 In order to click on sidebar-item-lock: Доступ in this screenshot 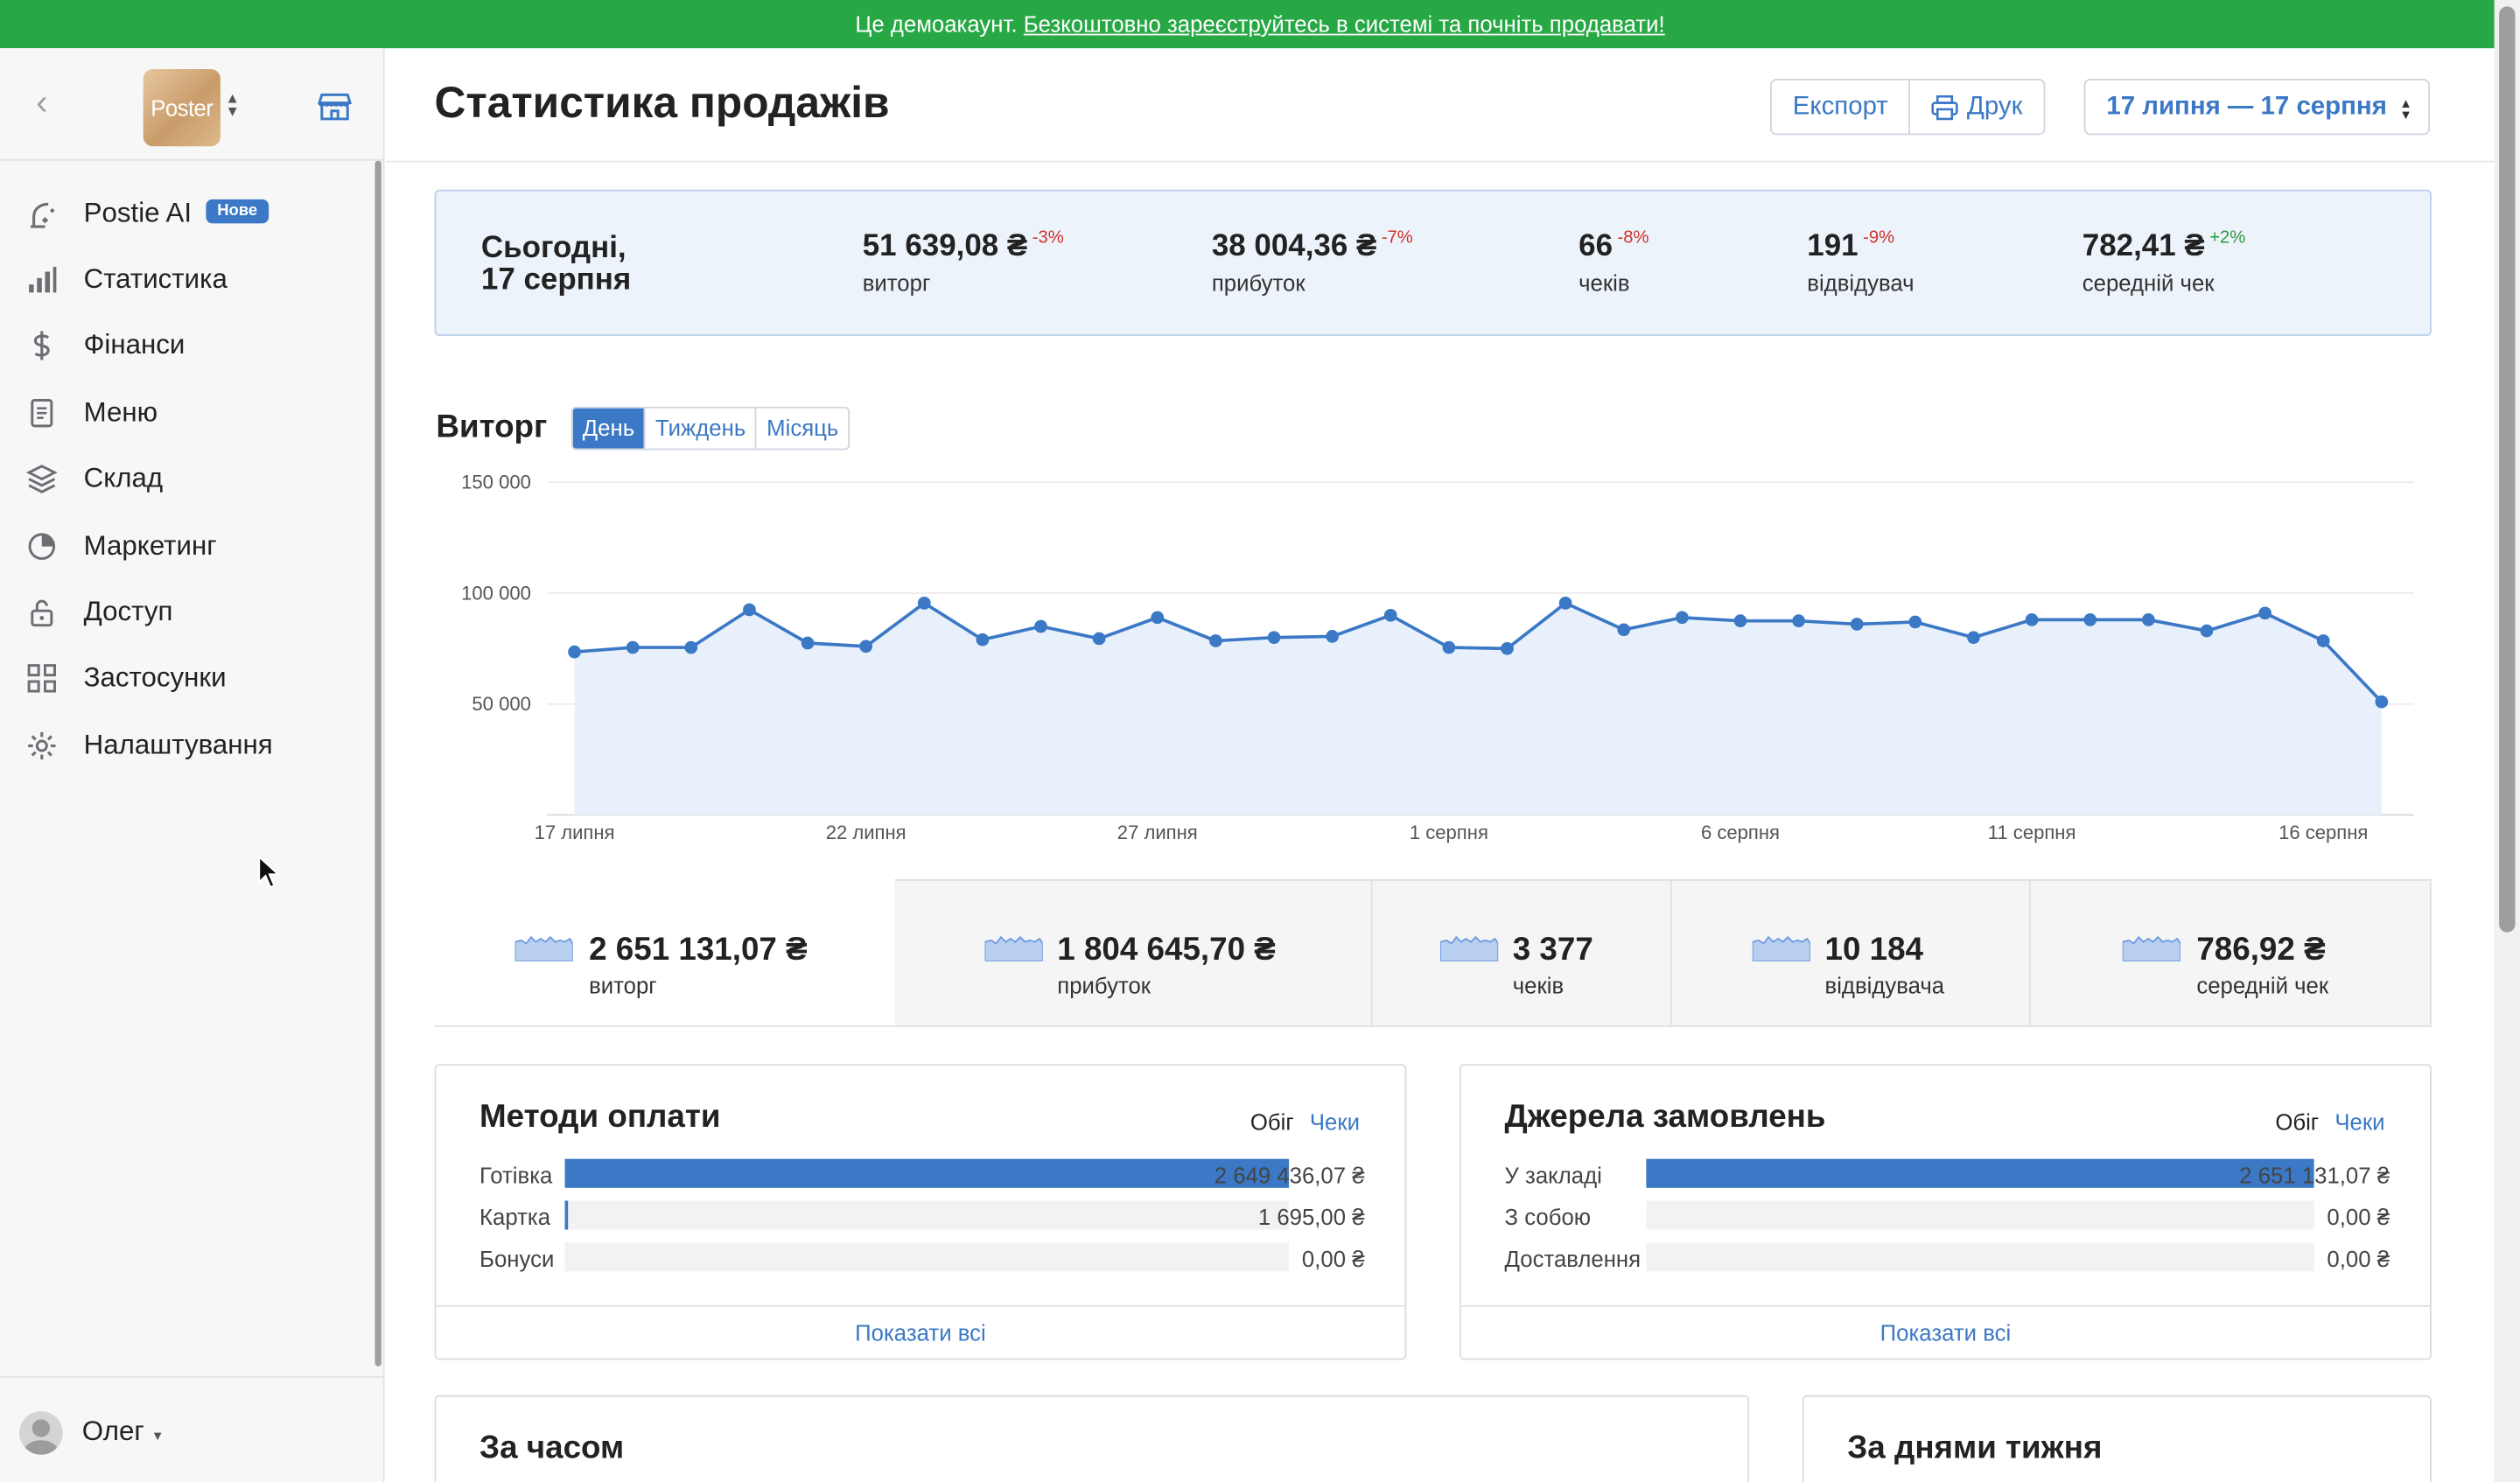, I will do `click(187, 612)`.